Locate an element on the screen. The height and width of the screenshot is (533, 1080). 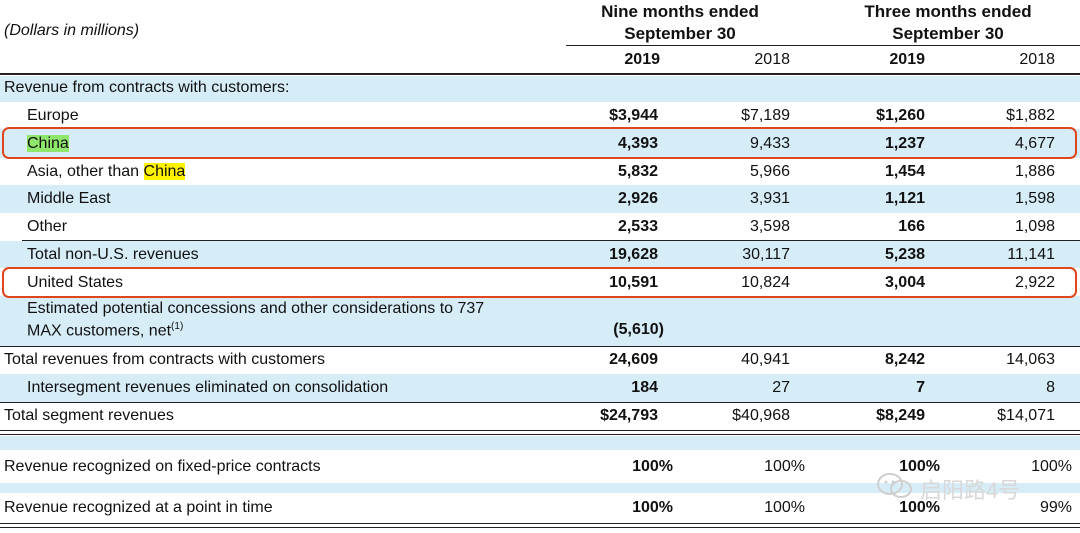
cell-nine-2019: 184 is located at coordinates (644, 387).